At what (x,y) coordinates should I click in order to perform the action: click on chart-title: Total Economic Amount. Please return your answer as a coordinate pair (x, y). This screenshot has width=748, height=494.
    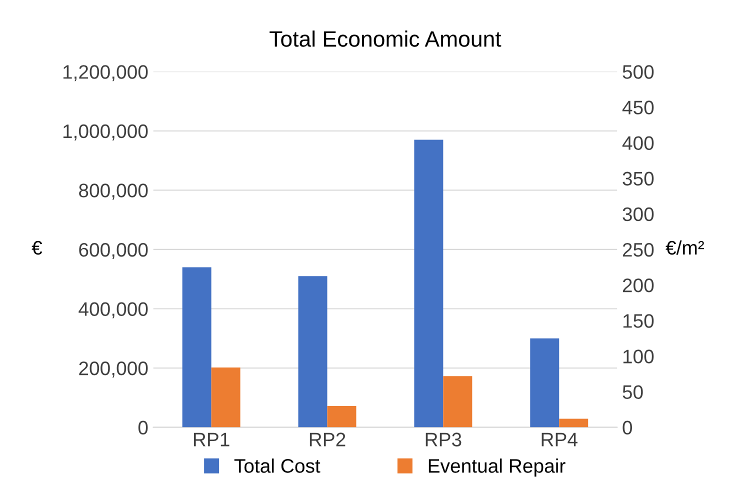
    Looking at the image, I should click on (386, 38).